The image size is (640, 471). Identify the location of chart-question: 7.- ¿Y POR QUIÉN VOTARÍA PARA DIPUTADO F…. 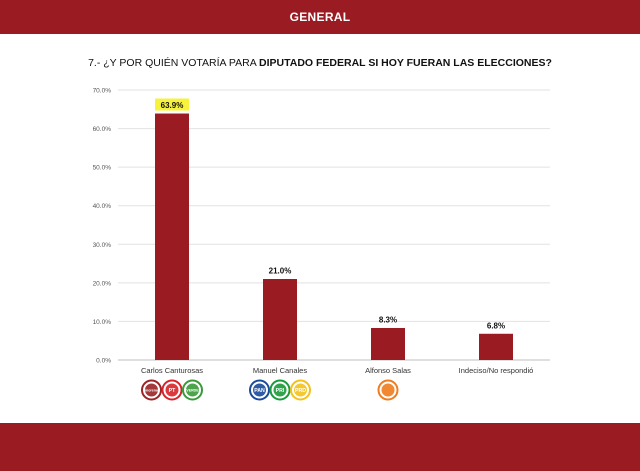
(320, 63).